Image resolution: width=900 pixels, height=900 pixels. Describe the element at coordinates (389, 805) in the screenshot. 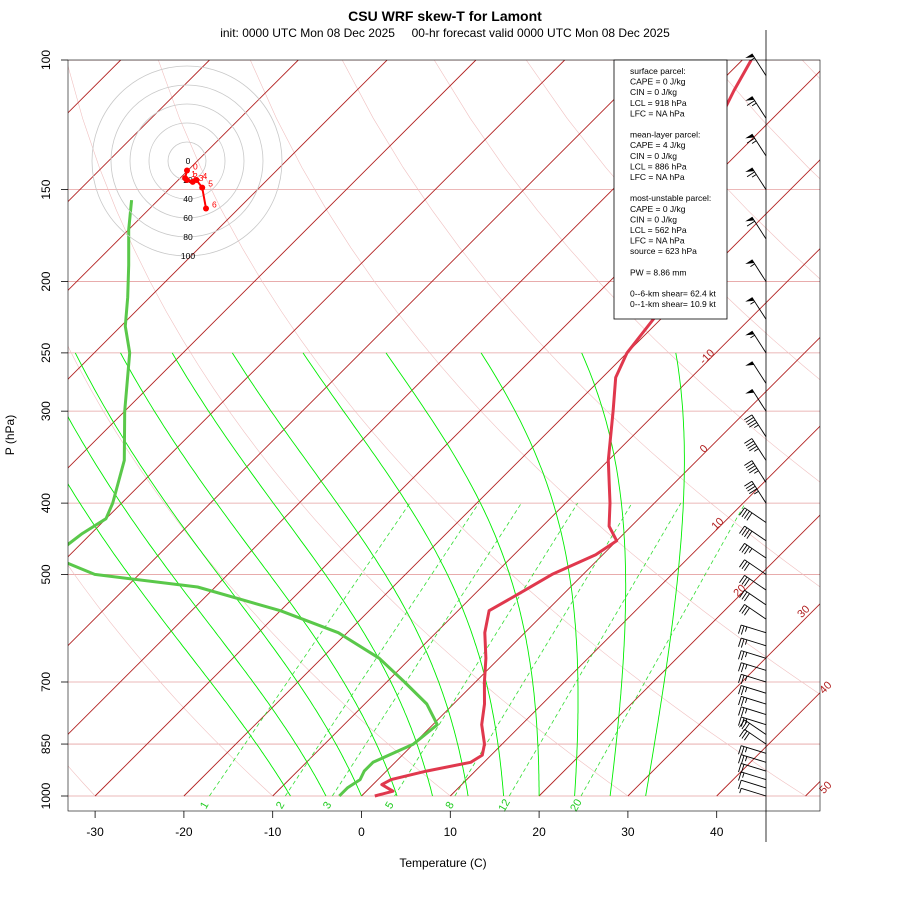

I see `mixing-ratio-label: 5` at that location.